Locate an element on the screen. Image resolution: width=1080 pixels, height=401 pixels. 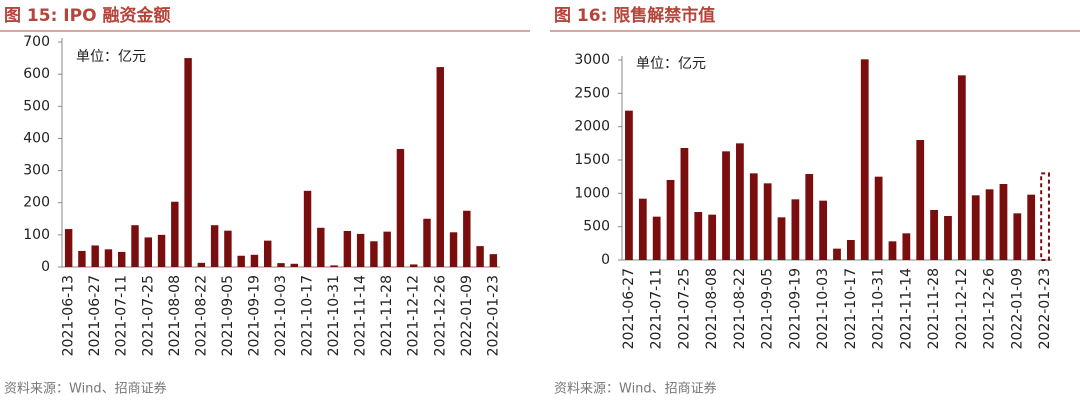
y-tick-label: 200 is located at coordinates (36, 203).